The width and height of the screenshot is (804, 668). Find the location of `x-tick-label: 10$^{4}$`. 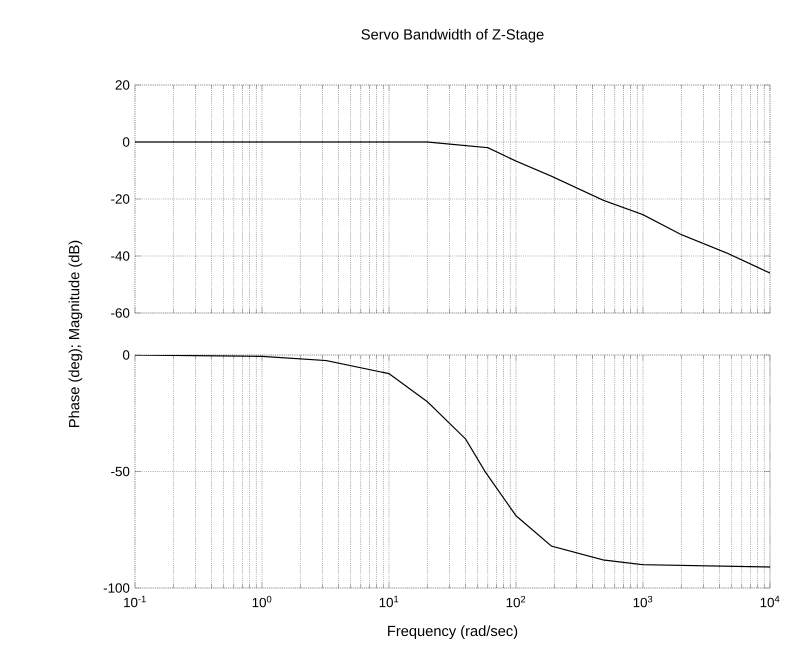

x-tick-label: 10$^{4}$ is located at coordinates (770, 602).